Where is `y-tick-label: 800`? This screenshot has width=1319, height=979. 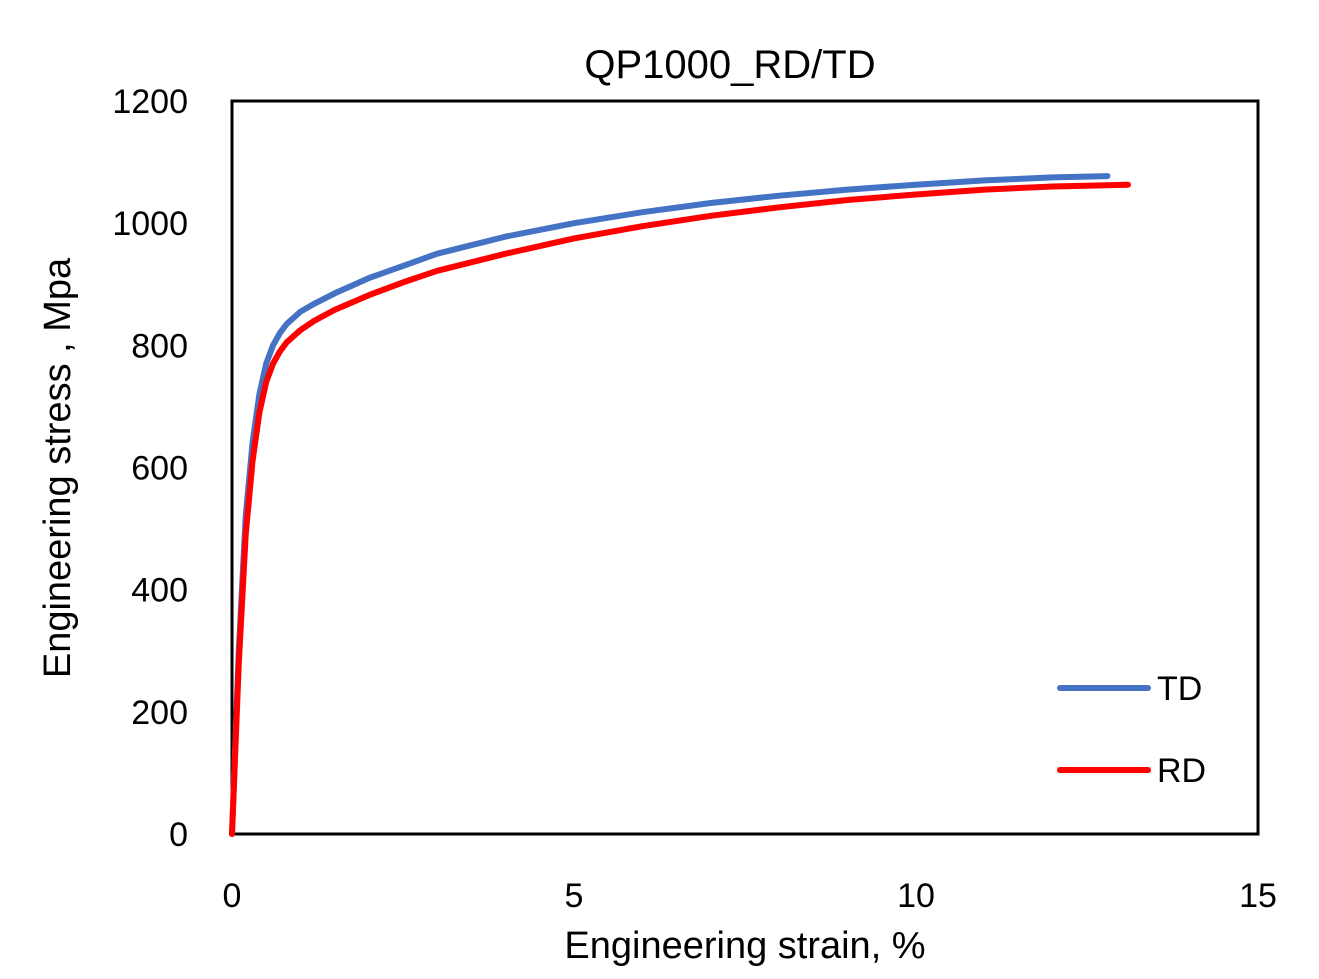
y-tick-label: 800 is located at coordinates (159, 346).